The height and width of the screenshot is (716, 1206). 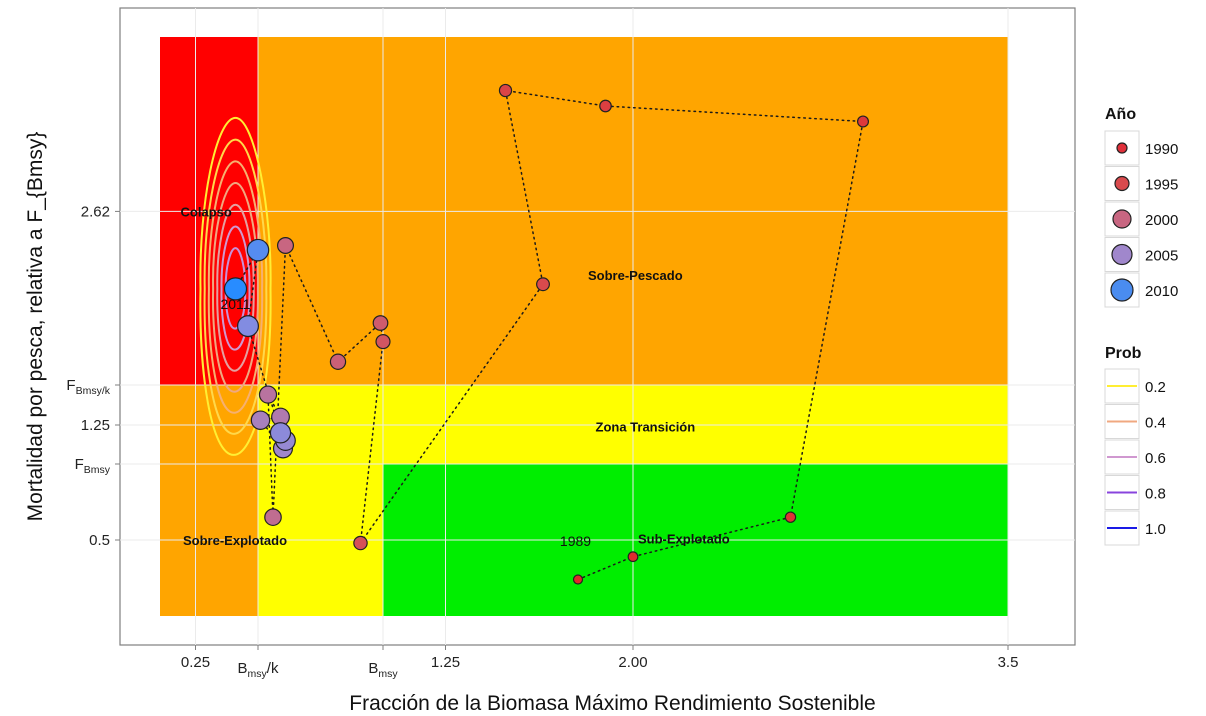 I want to click on legend-prob-label: 0.4, so click(x=1155, y=423).